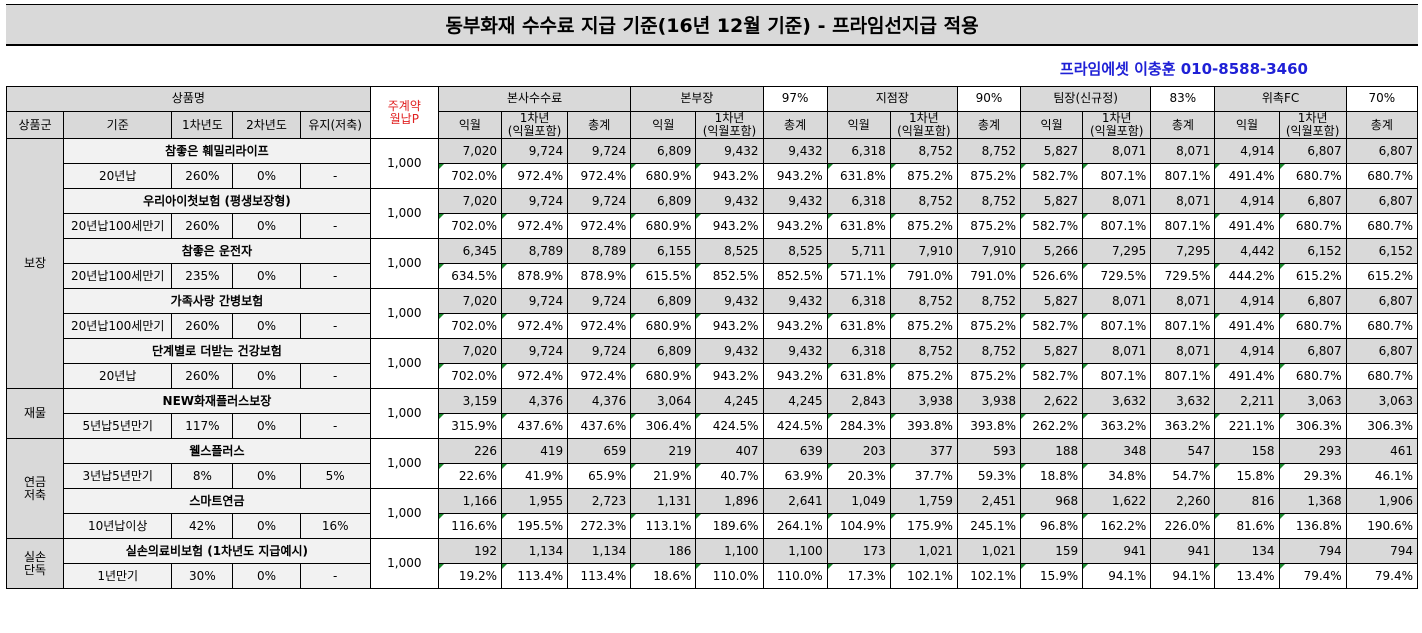 This screenshot has height=633, width=1422. What do you see at coordinates (1183, 69) in the screenshot?
I see `contact-info: 프라임에셋 이충훈 010-8588-3460` at bounding box center [1183, 69].